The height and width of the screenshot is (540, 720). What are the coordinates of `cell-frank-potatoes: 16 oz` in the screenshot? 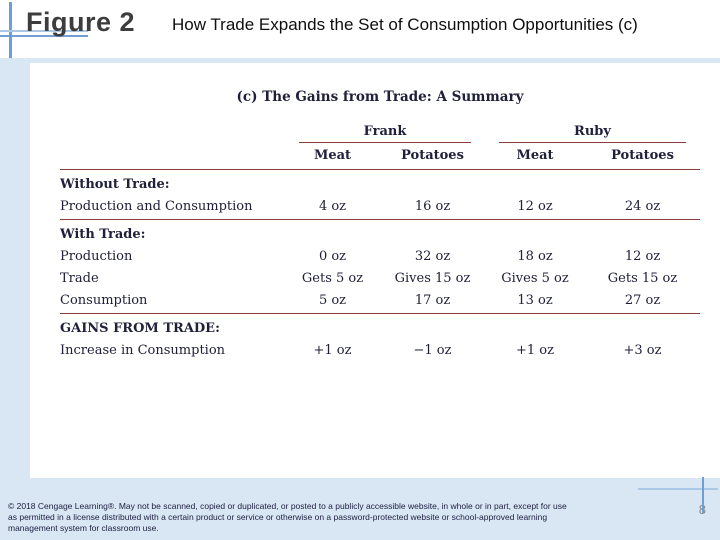 It's located at (432, 206).